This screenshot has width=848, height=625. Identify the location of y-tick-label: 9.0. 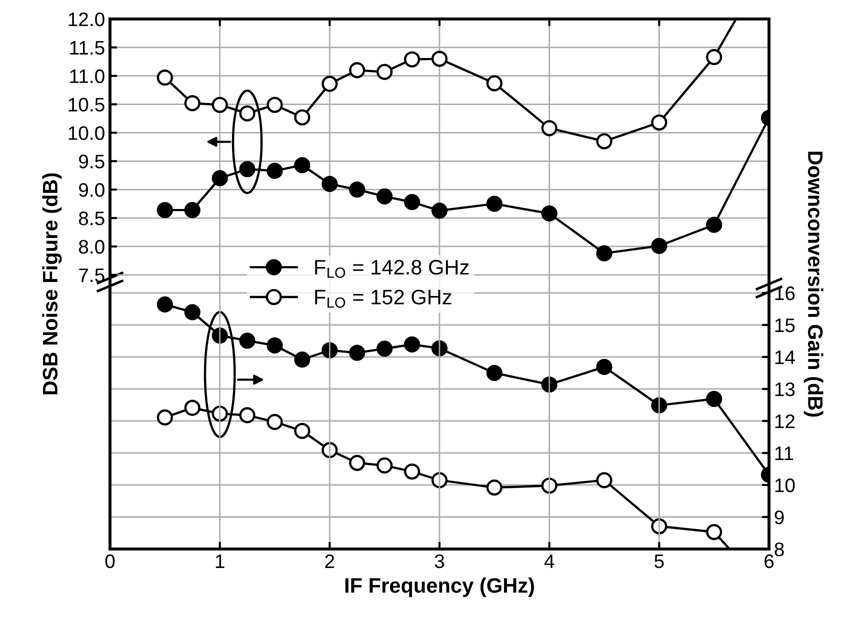
(91, 190).